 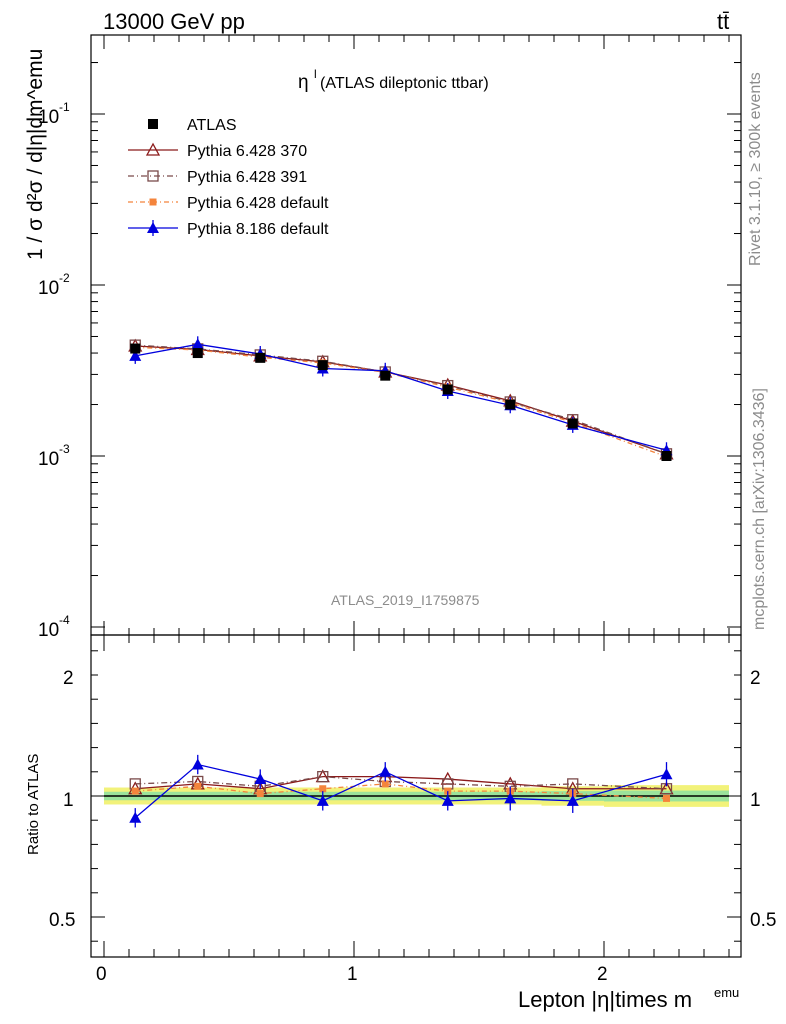 I want to click on x-axis-label-superscript: emu, so click(x=726, y=992).